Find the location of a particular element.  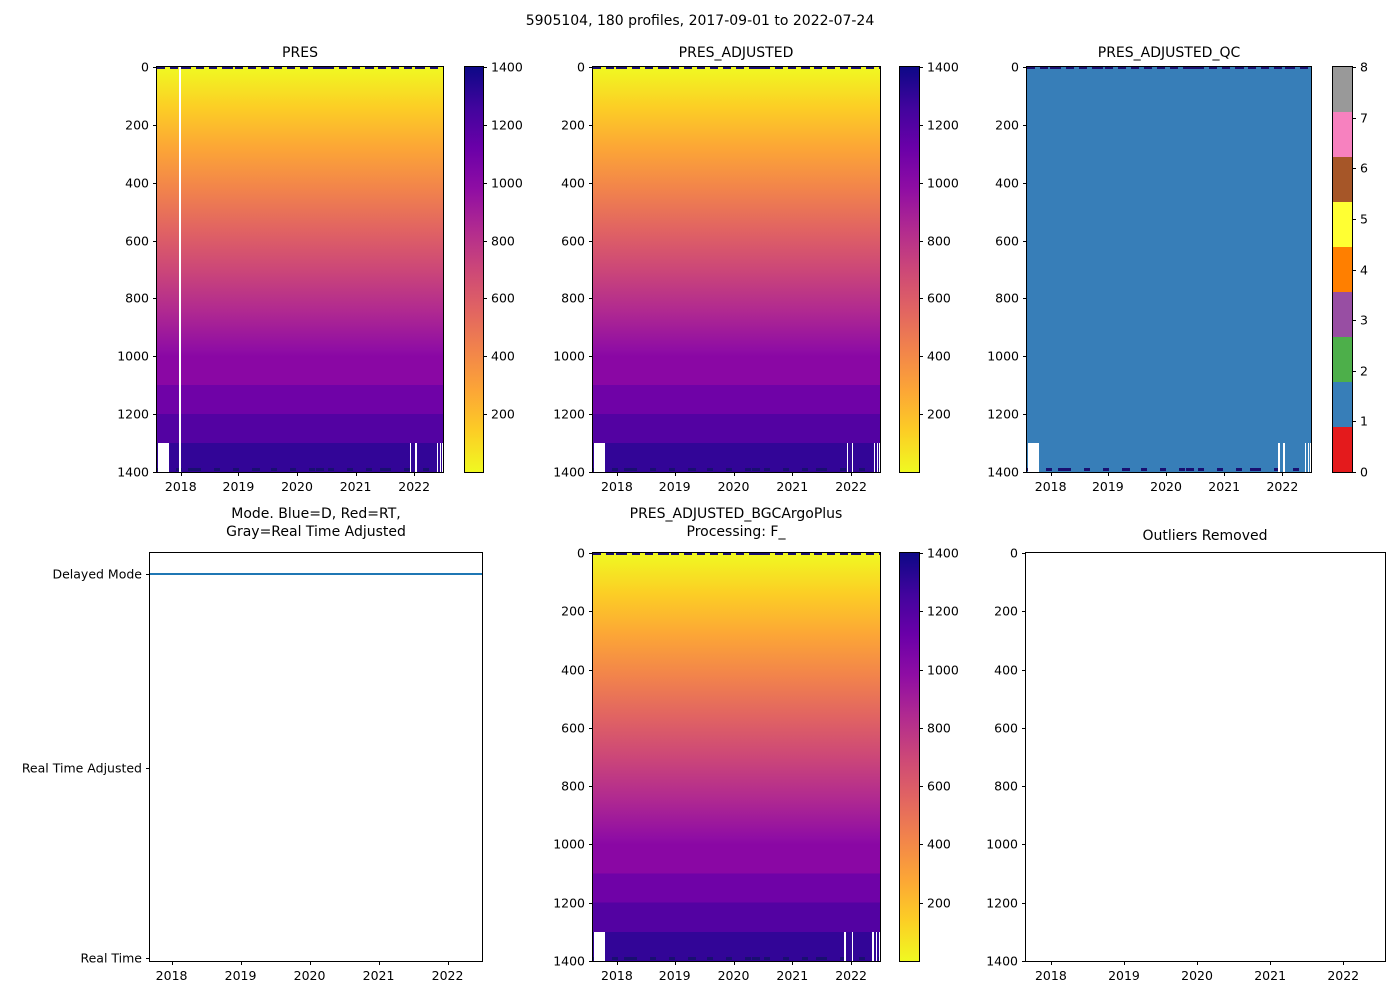

colorbar-tick-label: 1400 is located at coordinates (943, 67).